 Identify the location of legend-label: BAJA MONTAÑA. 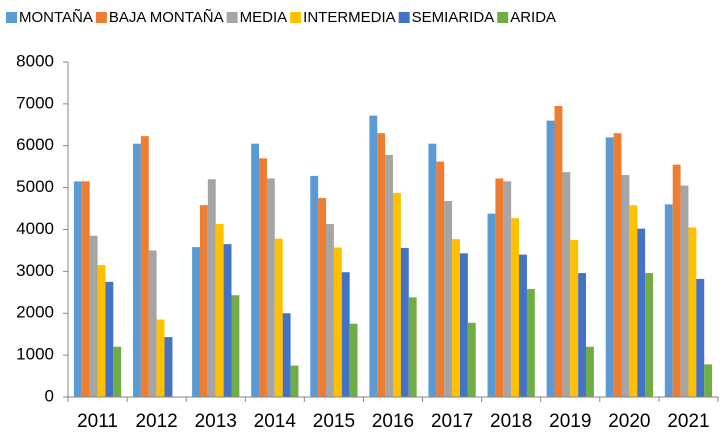
(166, 17).